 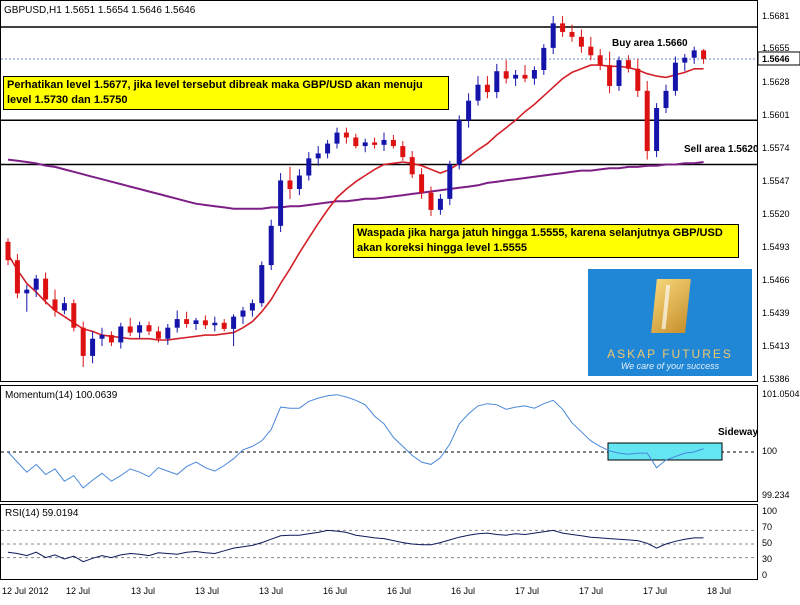 I want to click on price-tick: 1.5439, so click(x=776, y=313).